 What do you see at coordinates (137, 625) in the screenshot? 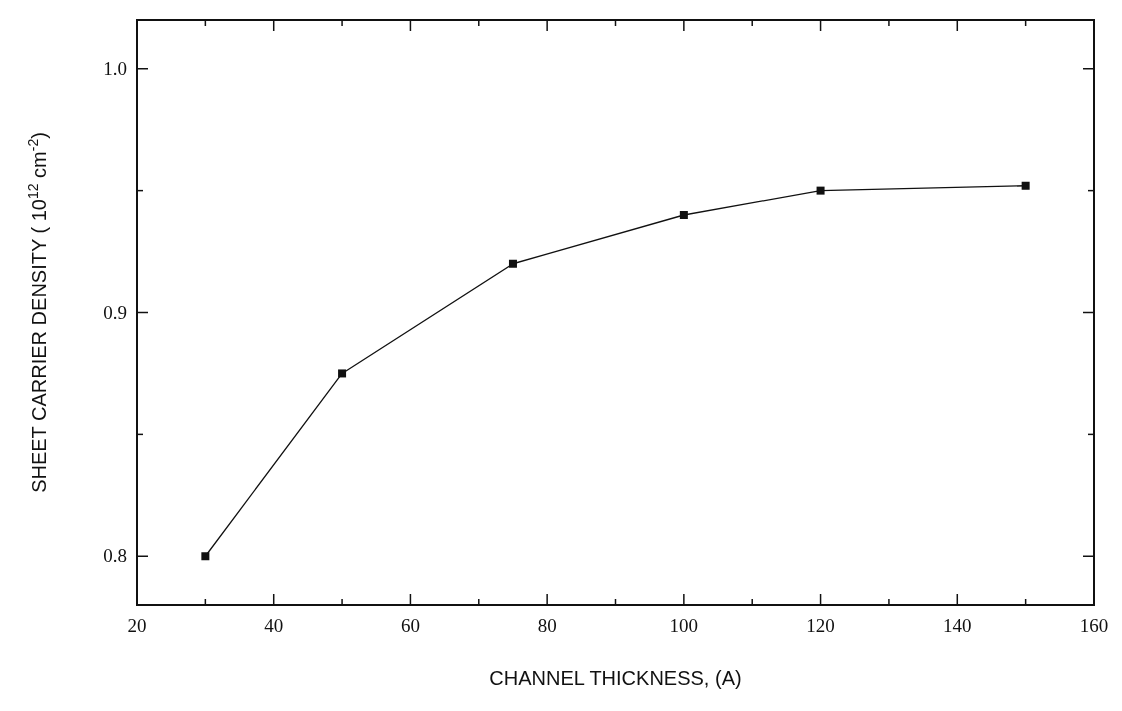
I see `x-tick-label: 20` at bounding box center [137, 625].